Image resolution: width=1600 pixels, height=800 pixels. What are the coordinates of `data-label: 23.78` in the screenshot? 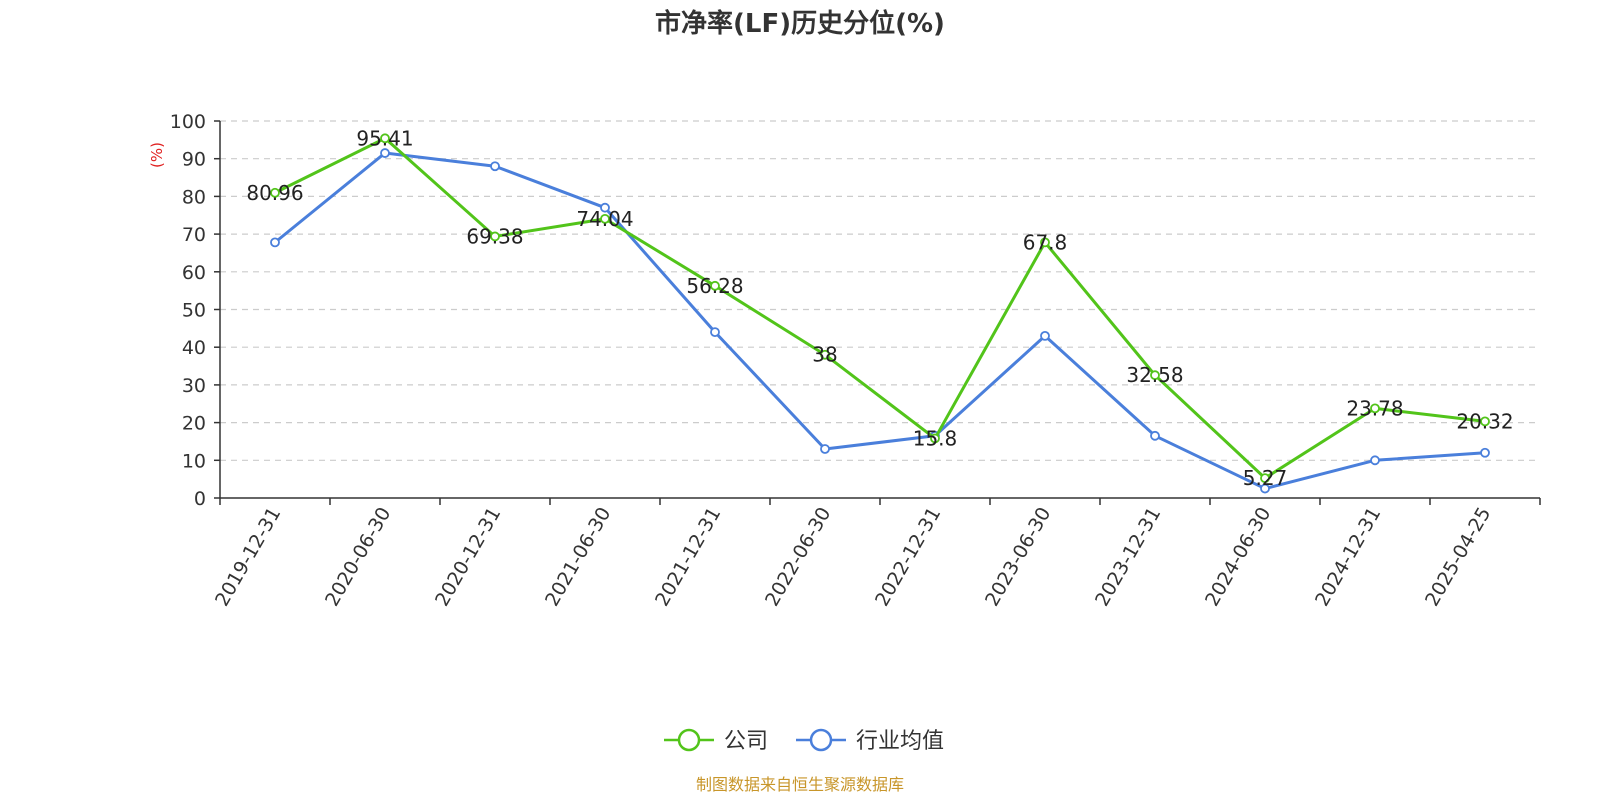 It's located at (1374, 408).